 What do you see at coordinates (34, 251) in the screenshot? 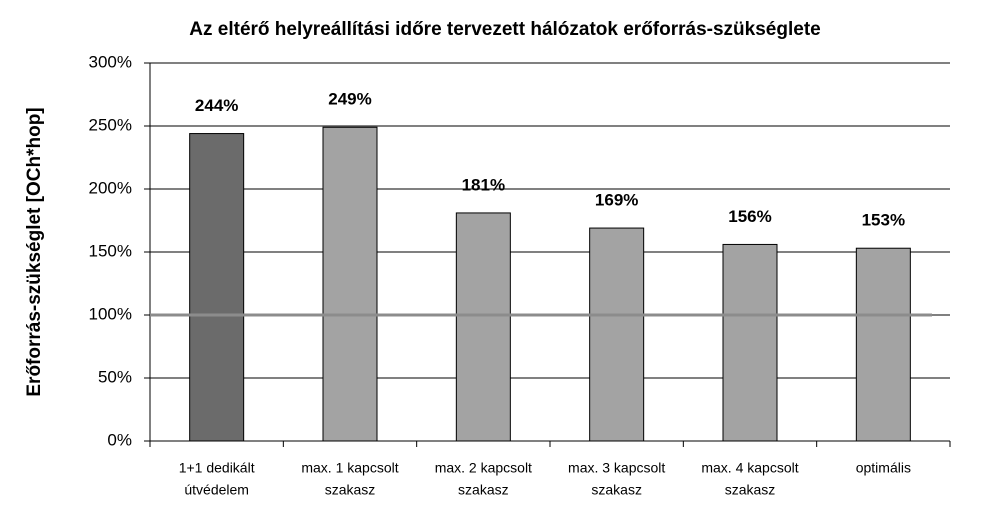
I see `y-axis-label: Erőforrás-szükséglet [OCh*hop]` at bounding box center [34, 251].